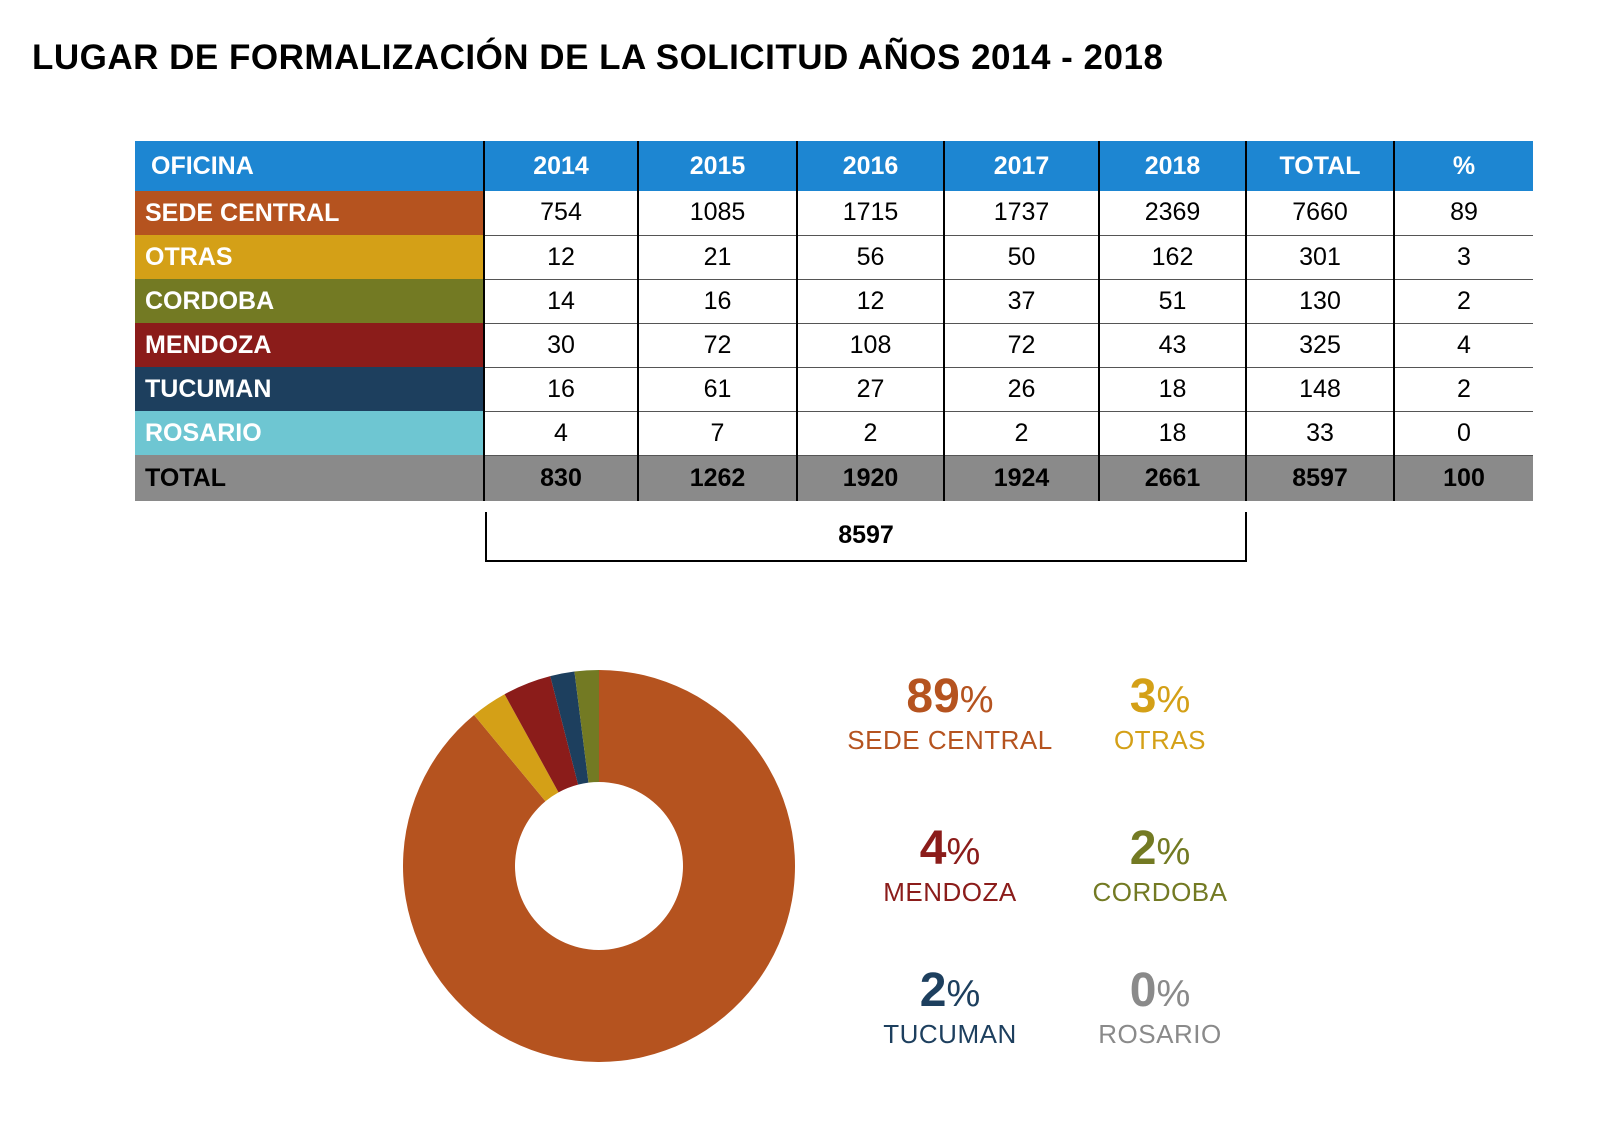  Describe the element at coordinates (310, 166) in the screenshot. I see `header-oficina: OFICINA` at that location.